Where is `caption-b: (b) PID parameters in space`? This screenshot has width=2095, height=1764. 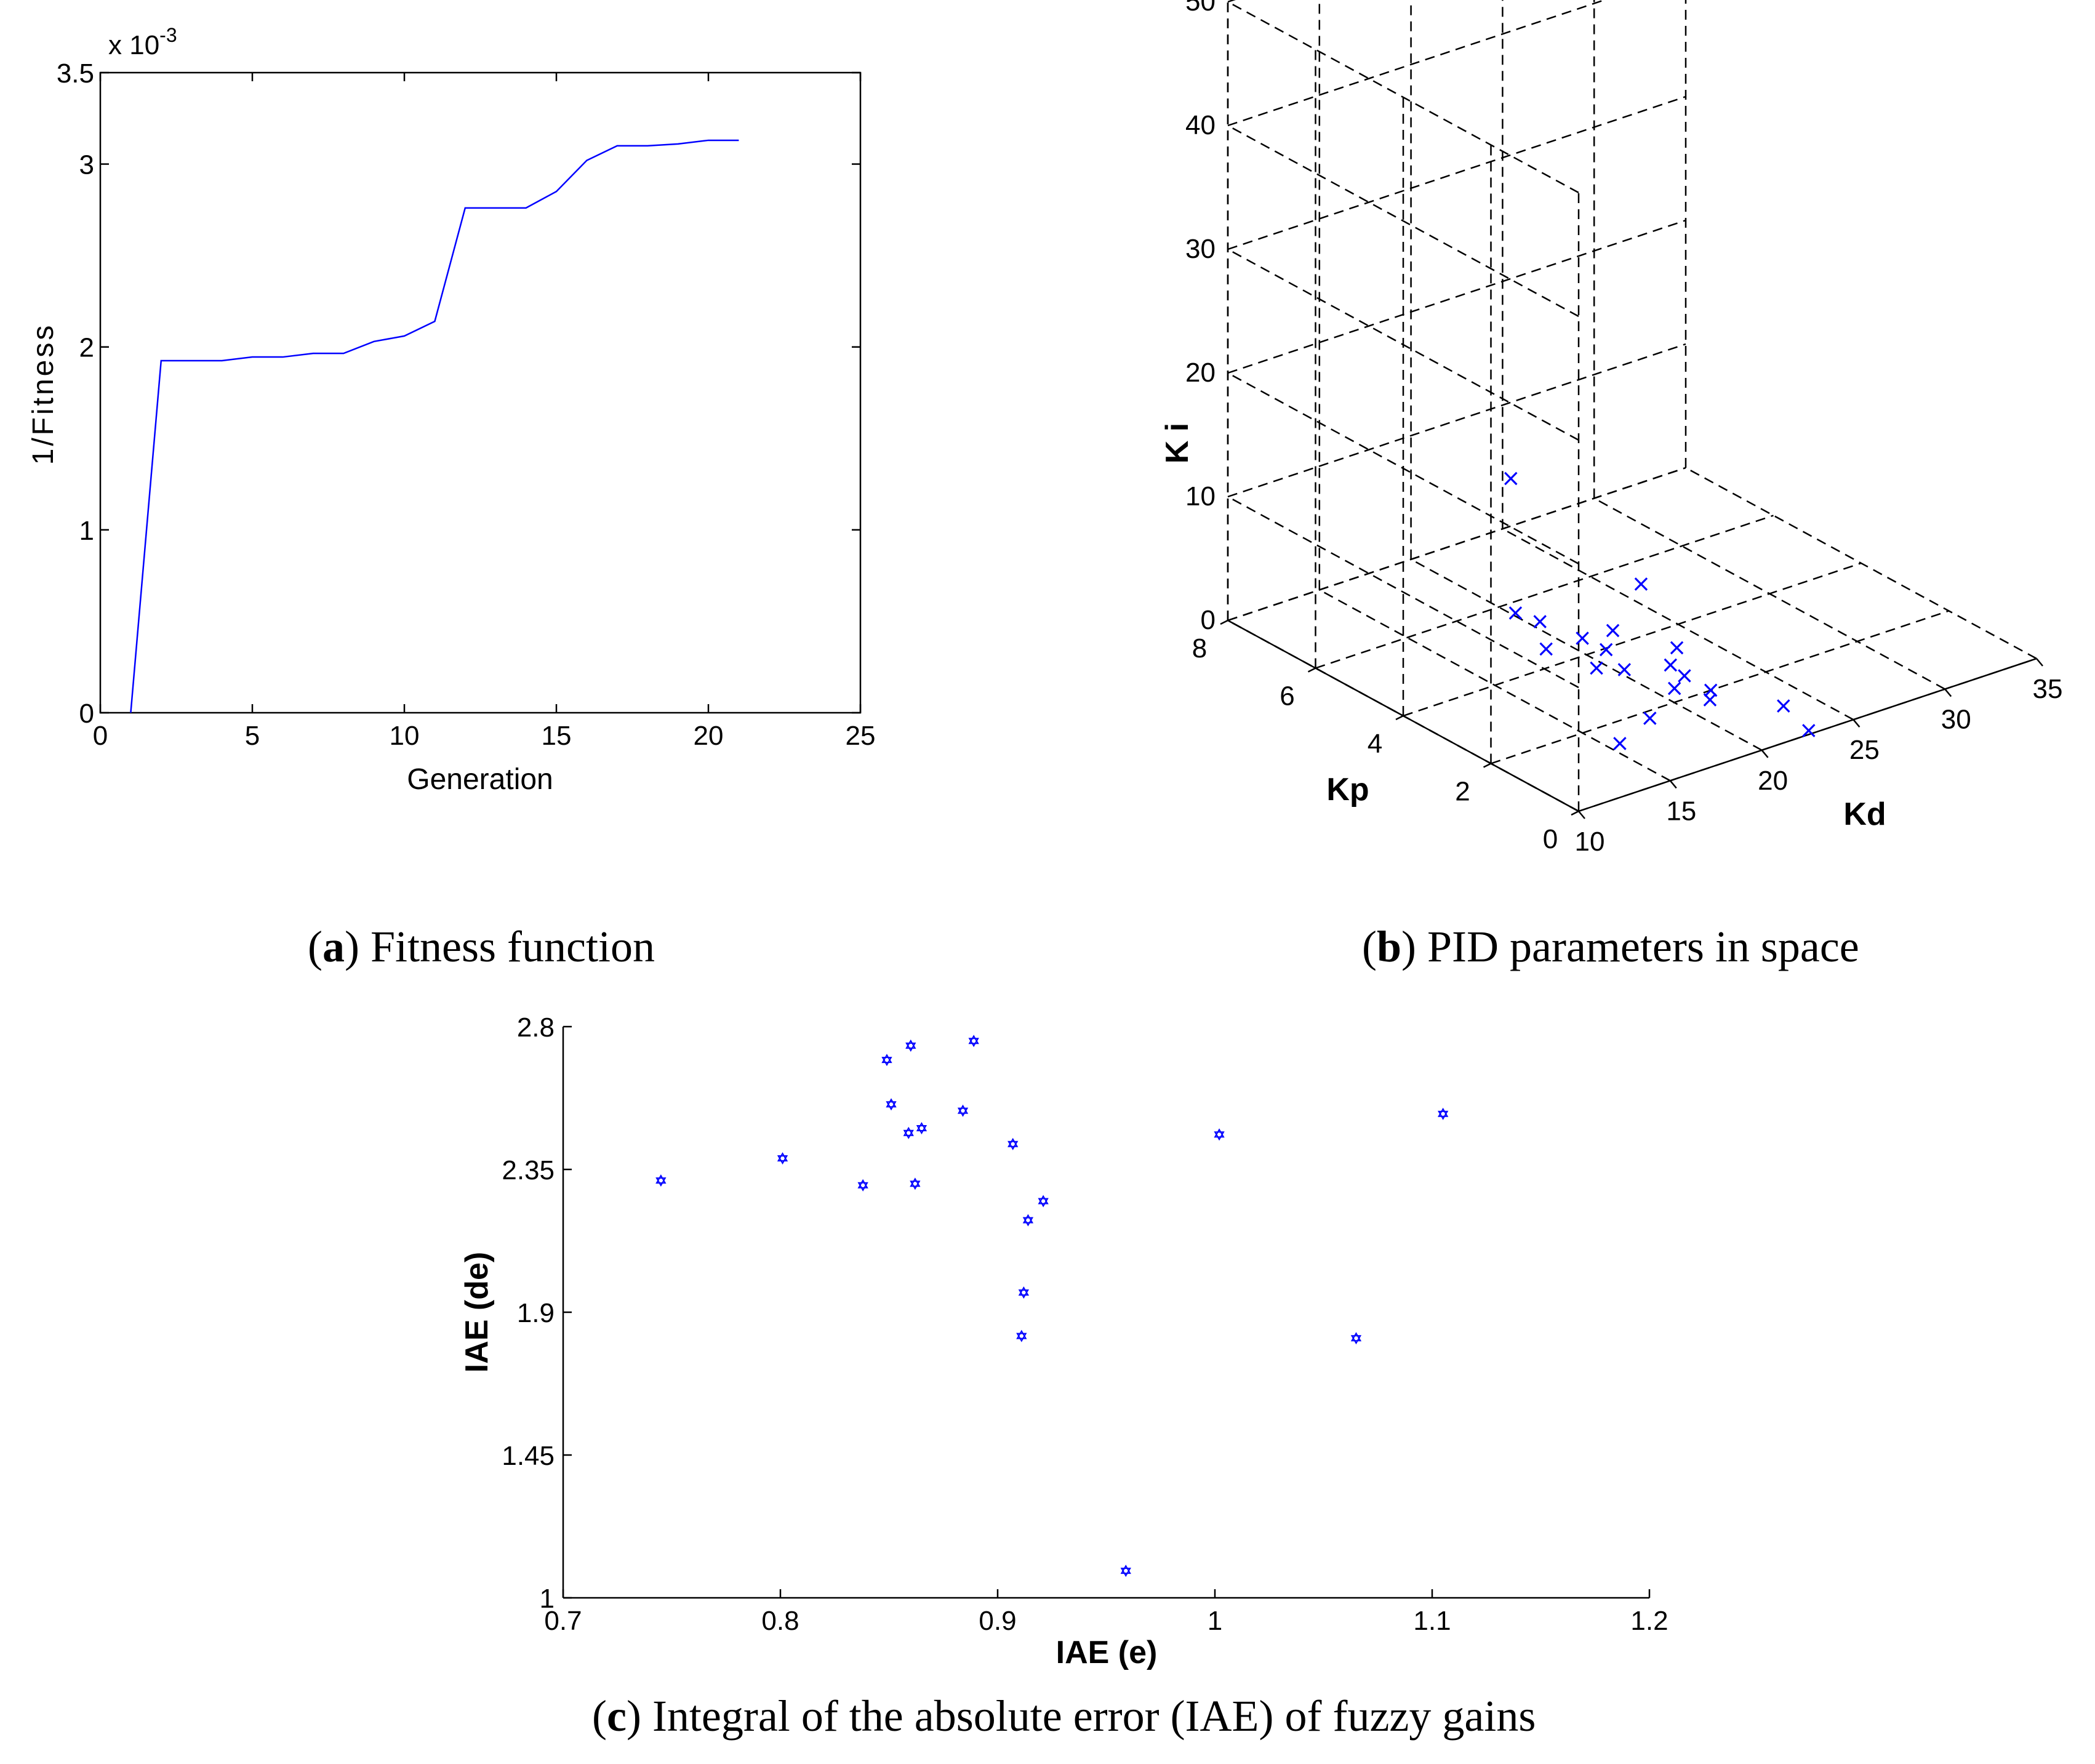
caption-b: (b) PID parameters in space is located at coordinates (1610, 946).